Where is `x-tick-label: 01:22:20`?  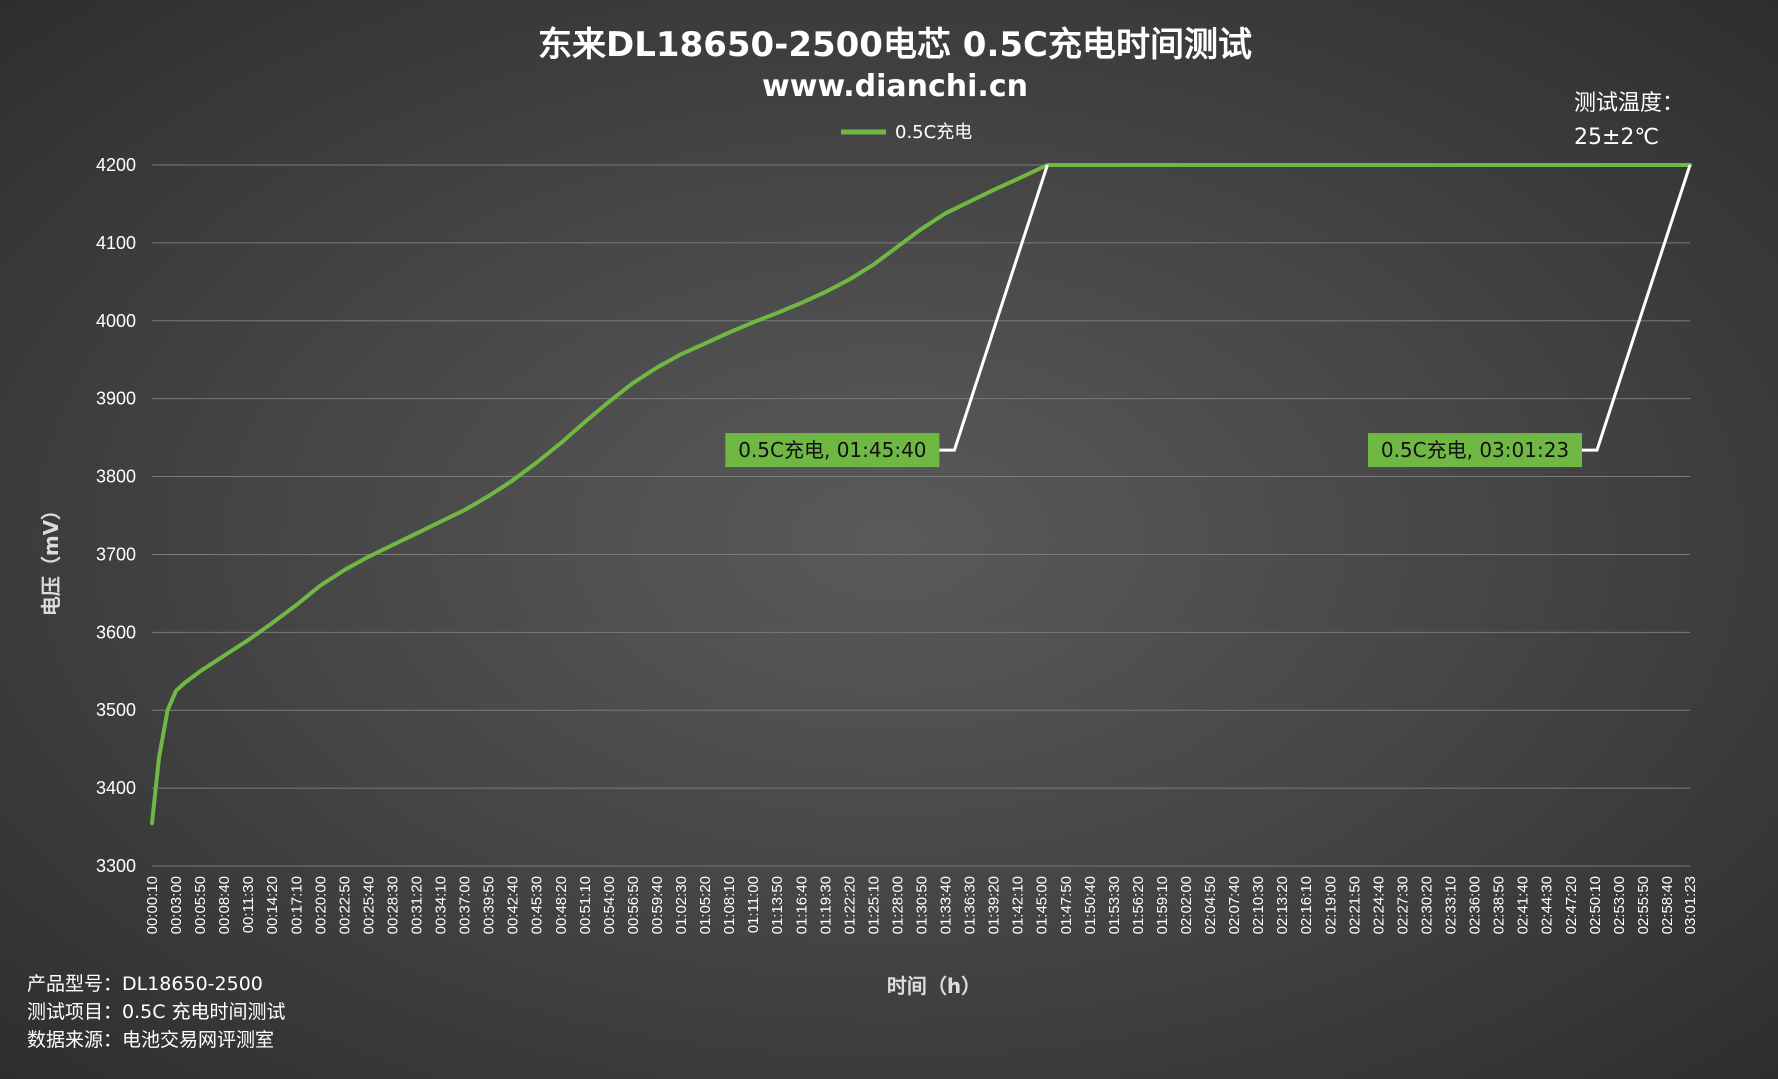 x-tick-label: 01:22:20 is located at coordinates (849, 905).